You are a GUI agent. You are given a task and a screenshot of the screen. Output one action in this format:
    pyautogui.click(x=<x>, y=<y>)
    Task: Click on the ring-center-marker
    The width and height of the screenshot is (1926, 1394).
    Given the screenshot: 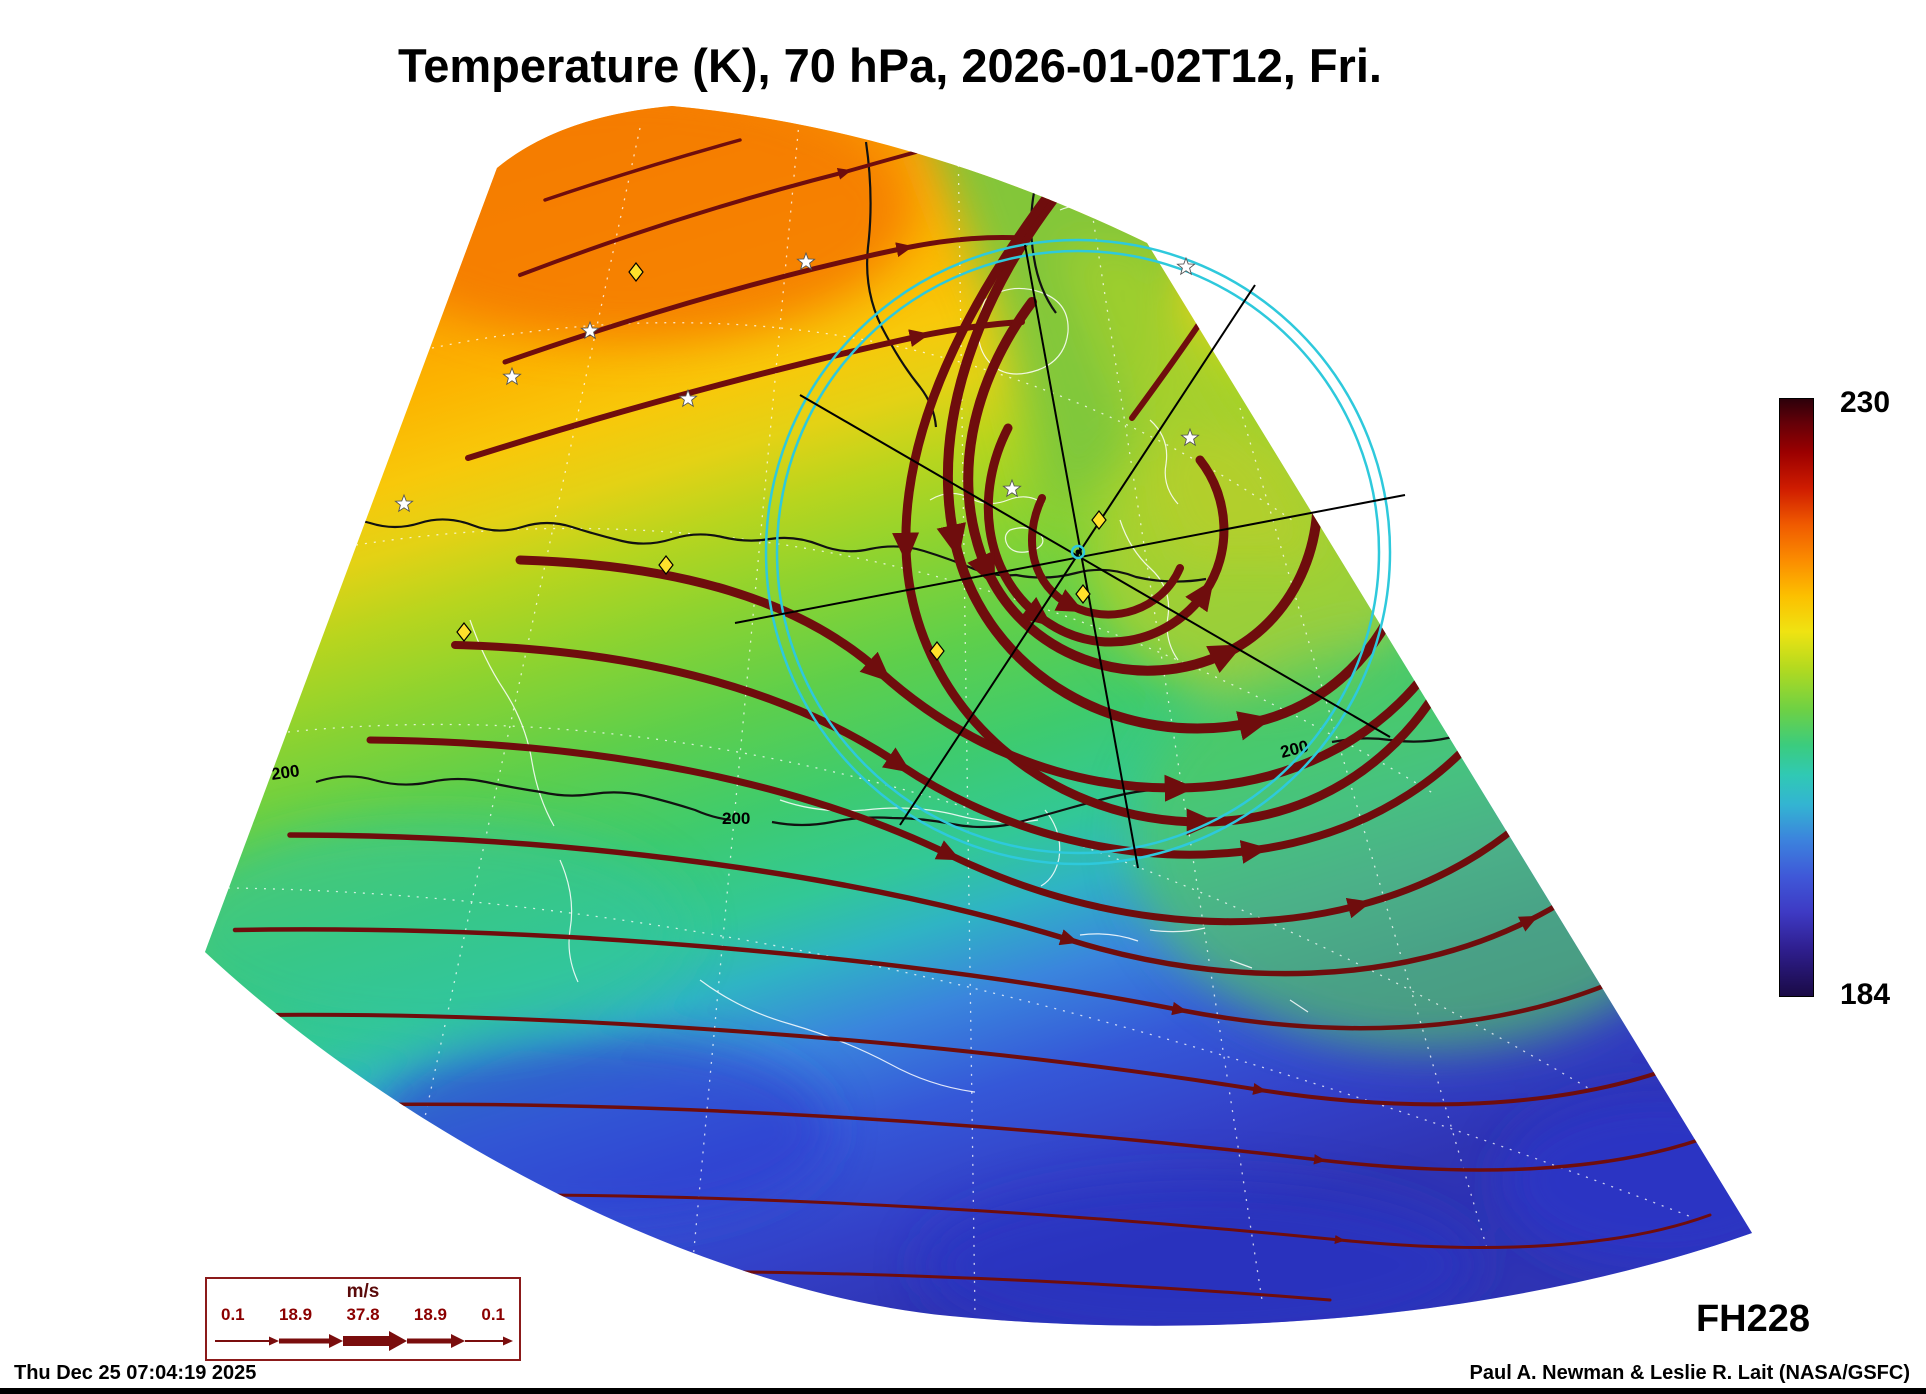 What is the action you would take?
    pyautogui.click(x=1078, y=552)
    